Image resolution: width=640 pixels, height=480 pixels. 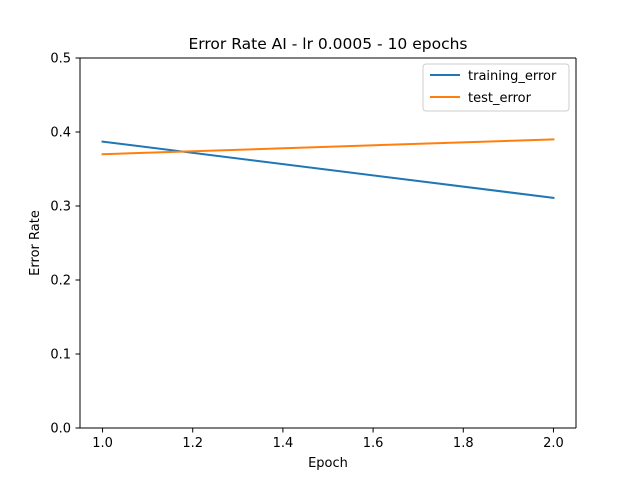 What do you see at coordinates (500, 98) in the screenshot?
I see `legend-label-test-error: test_error` at bounding box center [500, 98].